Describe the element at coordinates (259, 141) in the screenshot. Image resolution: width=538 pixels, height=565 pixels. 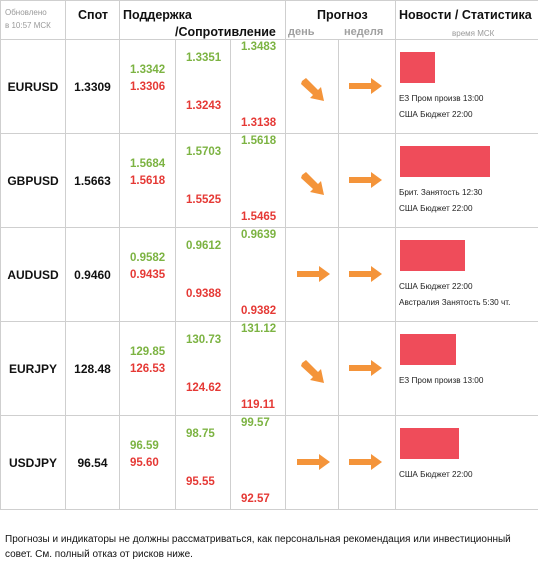
I see `support-level-3: 1.5618` at that location.